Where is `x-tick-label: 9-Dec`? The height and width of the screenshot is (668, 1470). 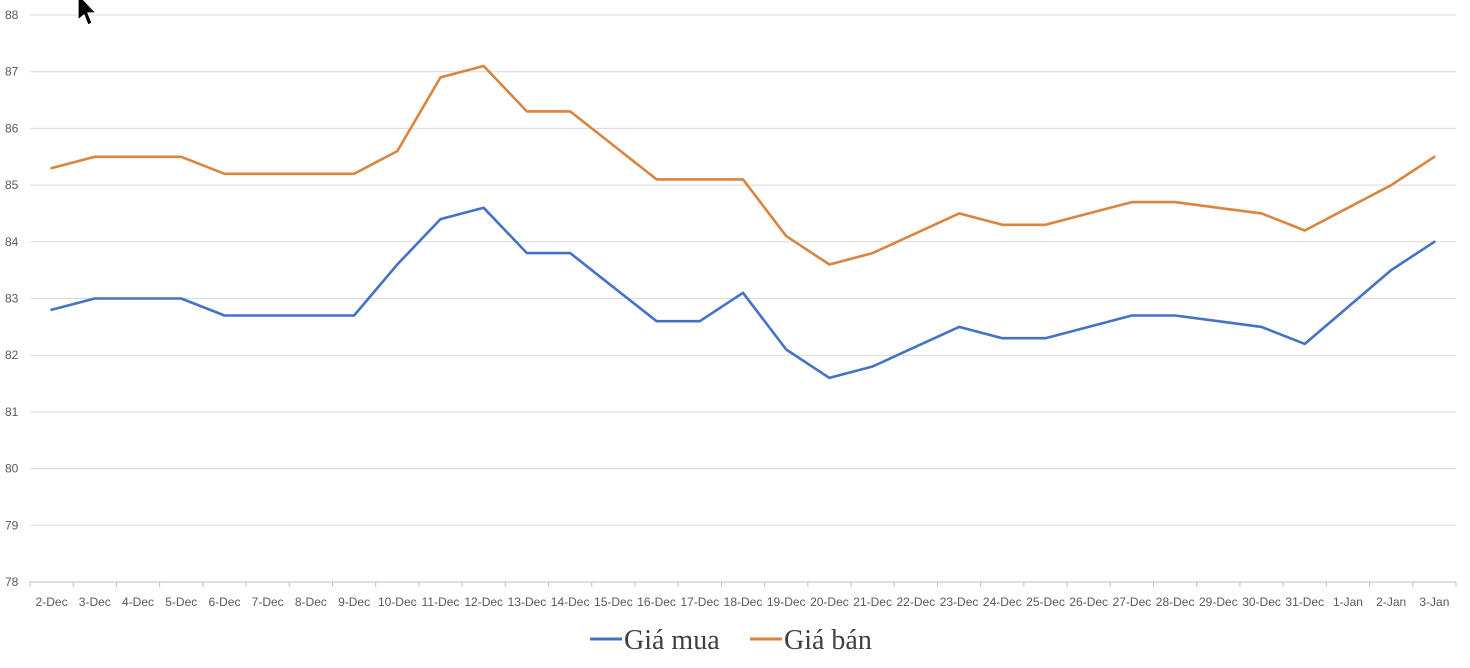 x-tick-label: 9-Dec is located at coordinates (354, 602).